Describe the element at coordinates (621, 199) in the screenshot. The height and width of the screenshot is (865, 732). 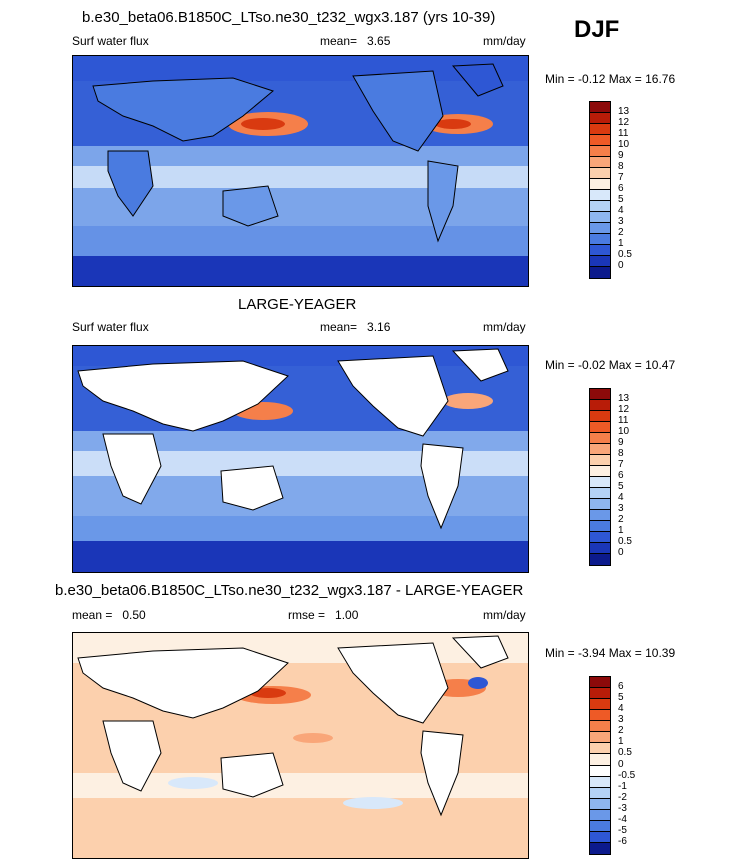
I see `panel1-colorbar-label: 5` at that location.